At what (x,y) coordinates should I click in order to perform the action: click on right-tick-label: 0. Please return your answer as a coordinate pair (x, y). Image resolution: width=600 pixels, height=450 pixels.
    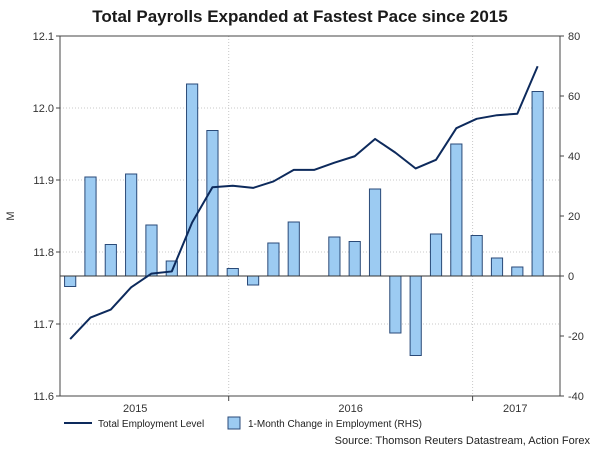
    Looking at the image, I should click on (571, 277).